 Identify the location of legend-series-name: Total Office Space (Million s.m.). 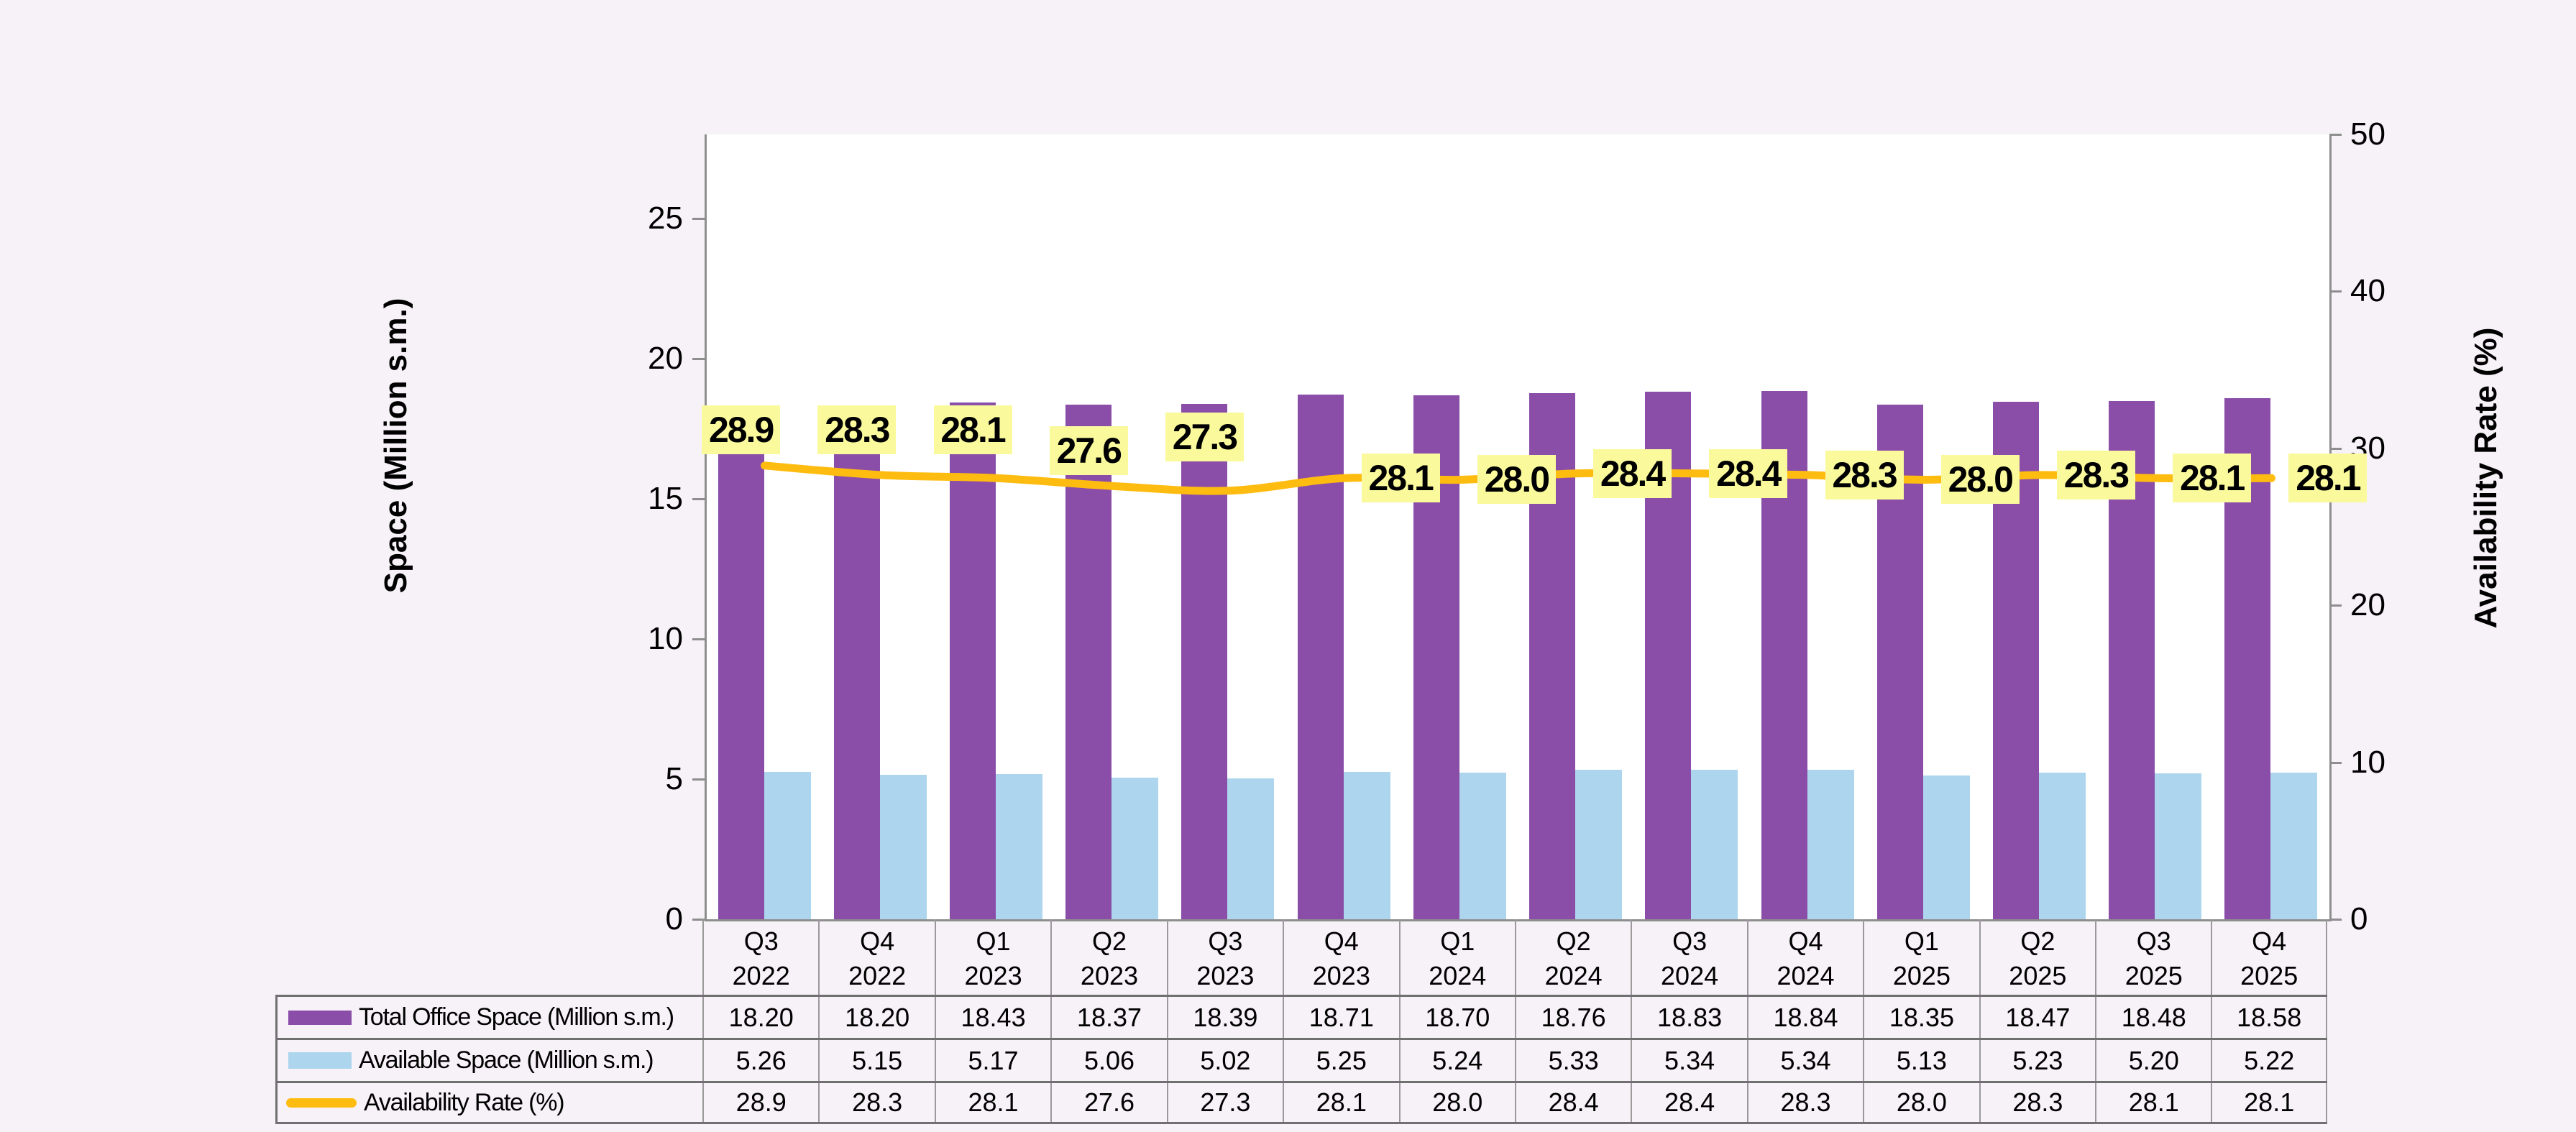
(516, 1017).